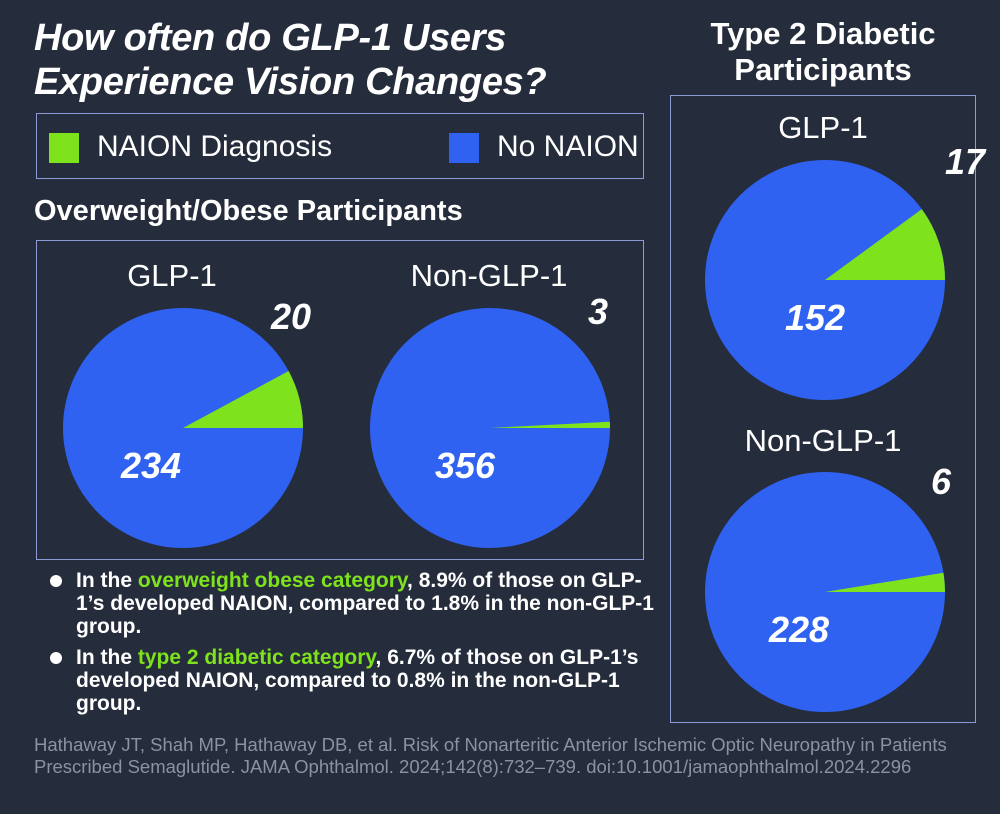  I want to click on legend-label-no-naion: No NAION, so click(568, 146).